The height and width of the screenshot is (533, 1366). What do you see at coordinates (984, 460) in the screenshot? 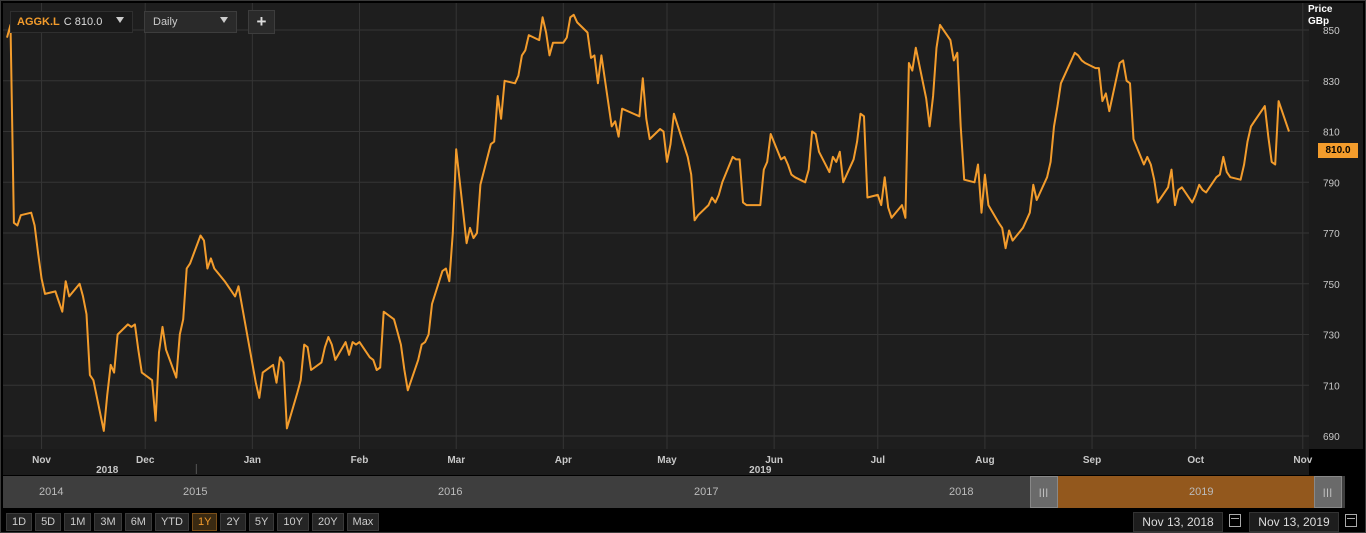
I see `x-tick-label: Aug` at bounding box center [984, 460].